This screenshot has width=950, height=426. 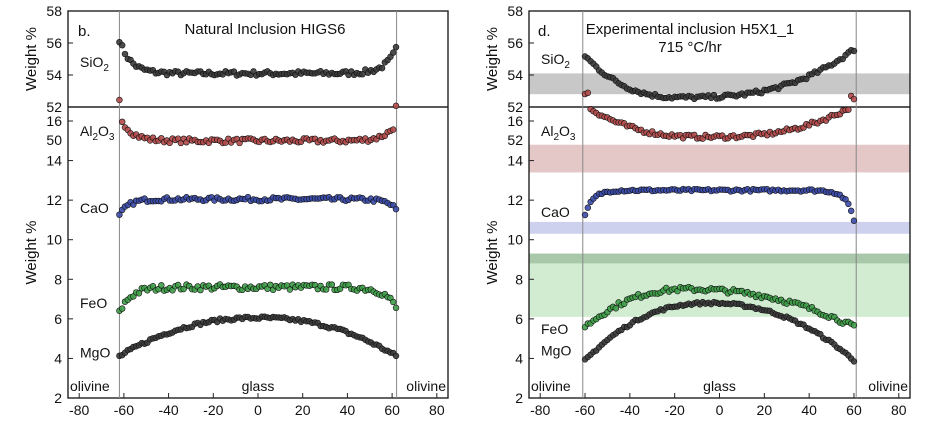 What do you see at coordinates (555, 61) in the screenshot?
I see `series-label: SiO2` at bounding box center [555, 61].